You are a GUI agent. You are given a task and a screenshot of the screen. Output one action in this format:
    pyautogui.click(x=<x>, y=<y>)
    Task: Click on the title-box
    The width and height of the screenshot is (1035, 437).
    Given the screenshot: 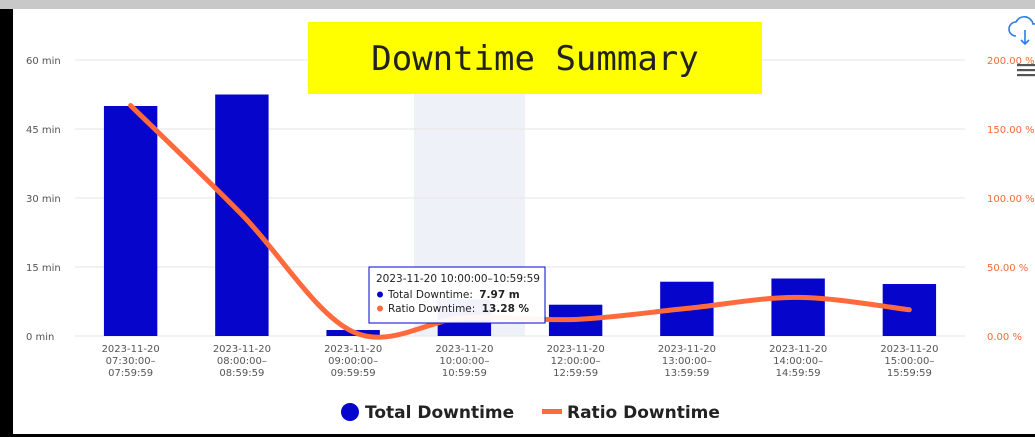 What is the action you would take?
    pyautogui.click(x=535, y=58)
    